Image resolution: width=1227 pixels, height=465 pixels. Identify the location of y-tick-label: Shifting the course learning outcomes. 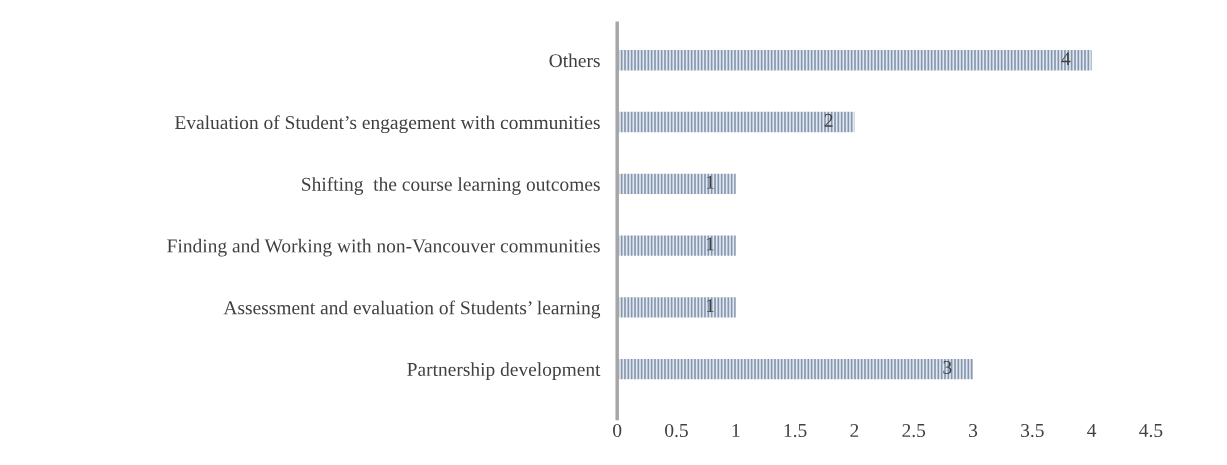
(451, 185).